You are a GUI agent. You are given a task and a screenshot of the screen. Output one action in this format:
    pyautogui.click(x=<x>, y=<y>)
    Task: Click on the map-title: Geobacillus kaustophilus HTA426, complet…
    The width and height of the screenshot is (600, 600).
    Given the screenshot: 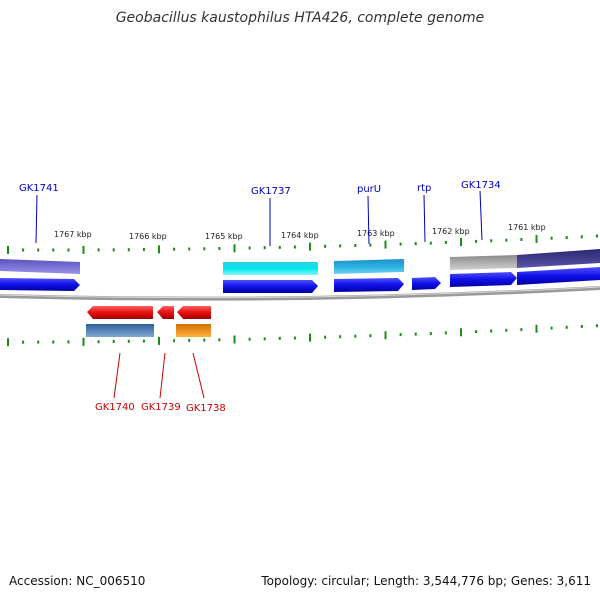 What is the action you would take?
    pyautogui.click(x=300, y=18)
    